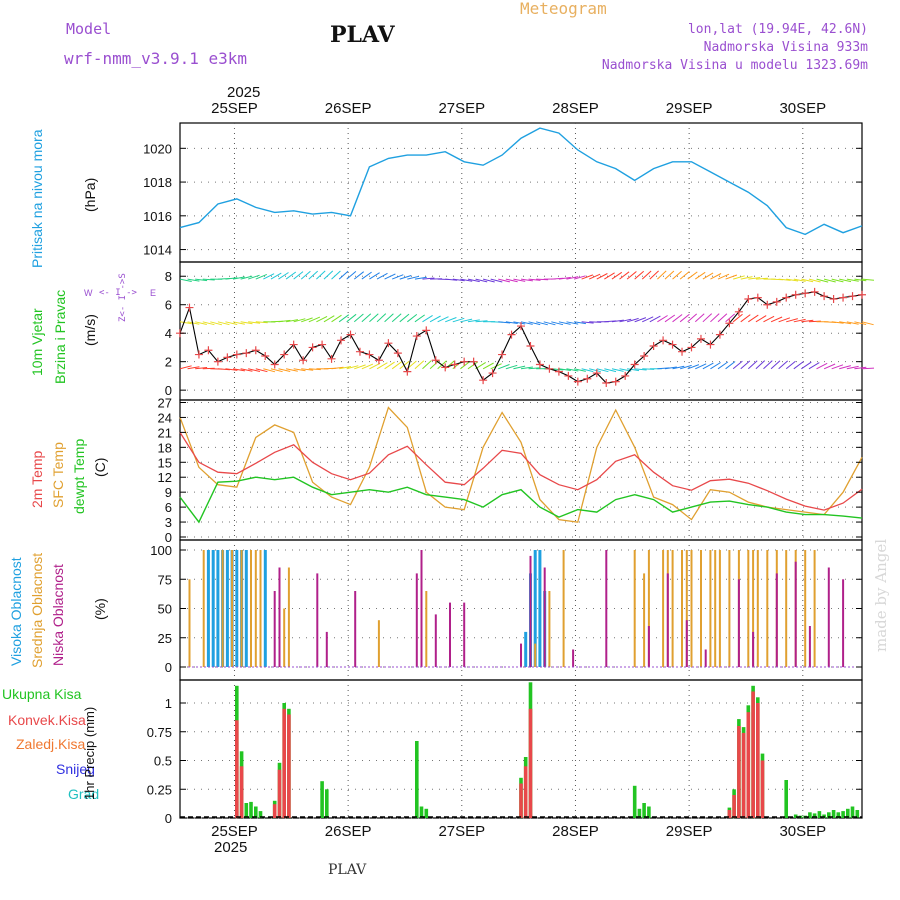  I want to click on y-tick-label: 50, so click(165, 609).